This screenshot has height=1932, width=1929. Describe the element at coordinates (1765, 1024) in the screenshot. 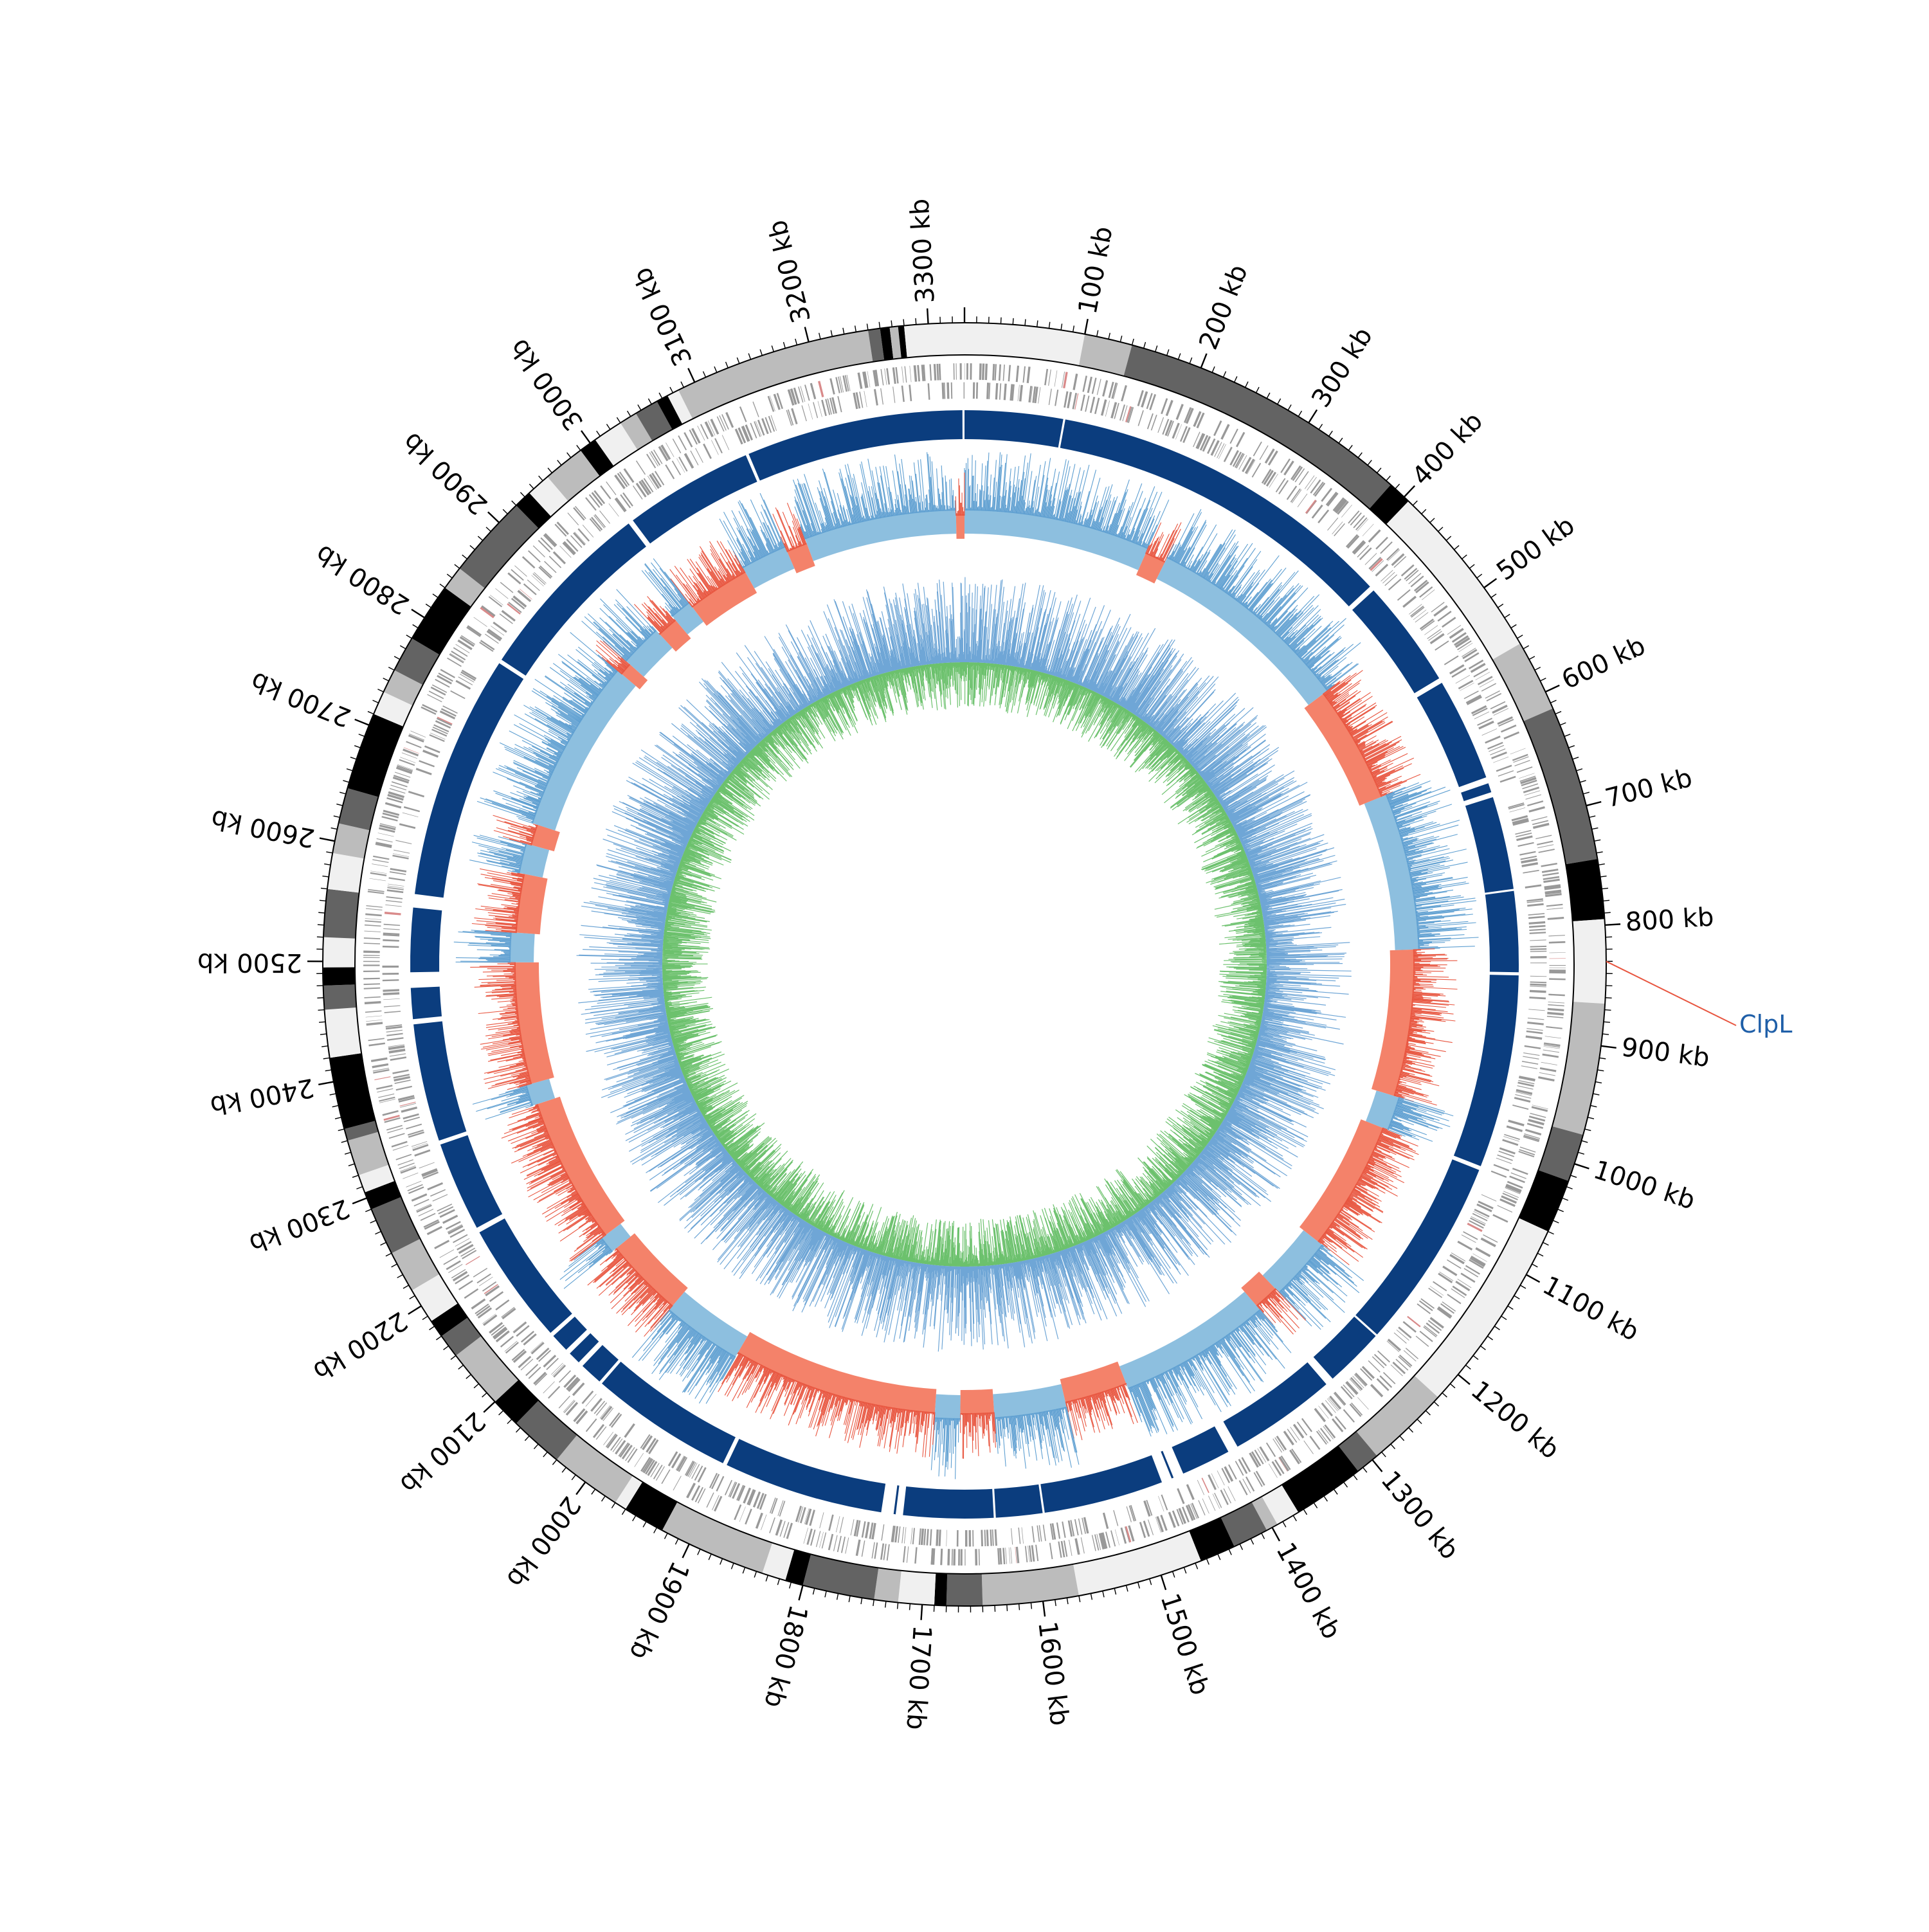

I see `clpl-label: ClpL` at that location.